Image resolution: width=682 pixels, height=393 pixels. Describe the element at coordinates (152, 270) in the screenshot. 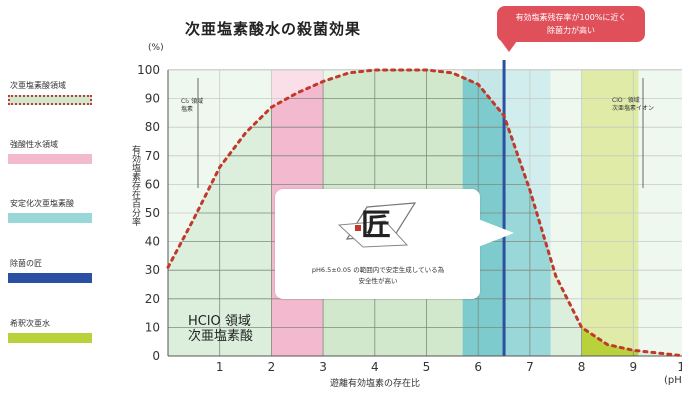

I see `y-tick-30: 30` at that location.